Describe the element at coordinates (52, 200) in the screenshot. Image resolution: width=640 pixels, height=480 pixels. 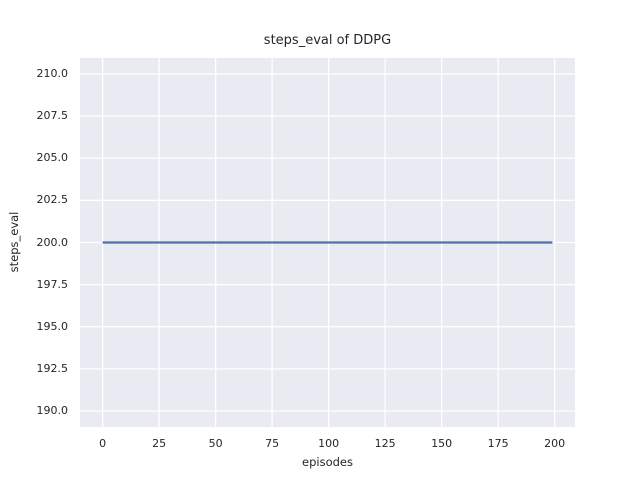
I see `y-tick-label: 202.5` at that location.